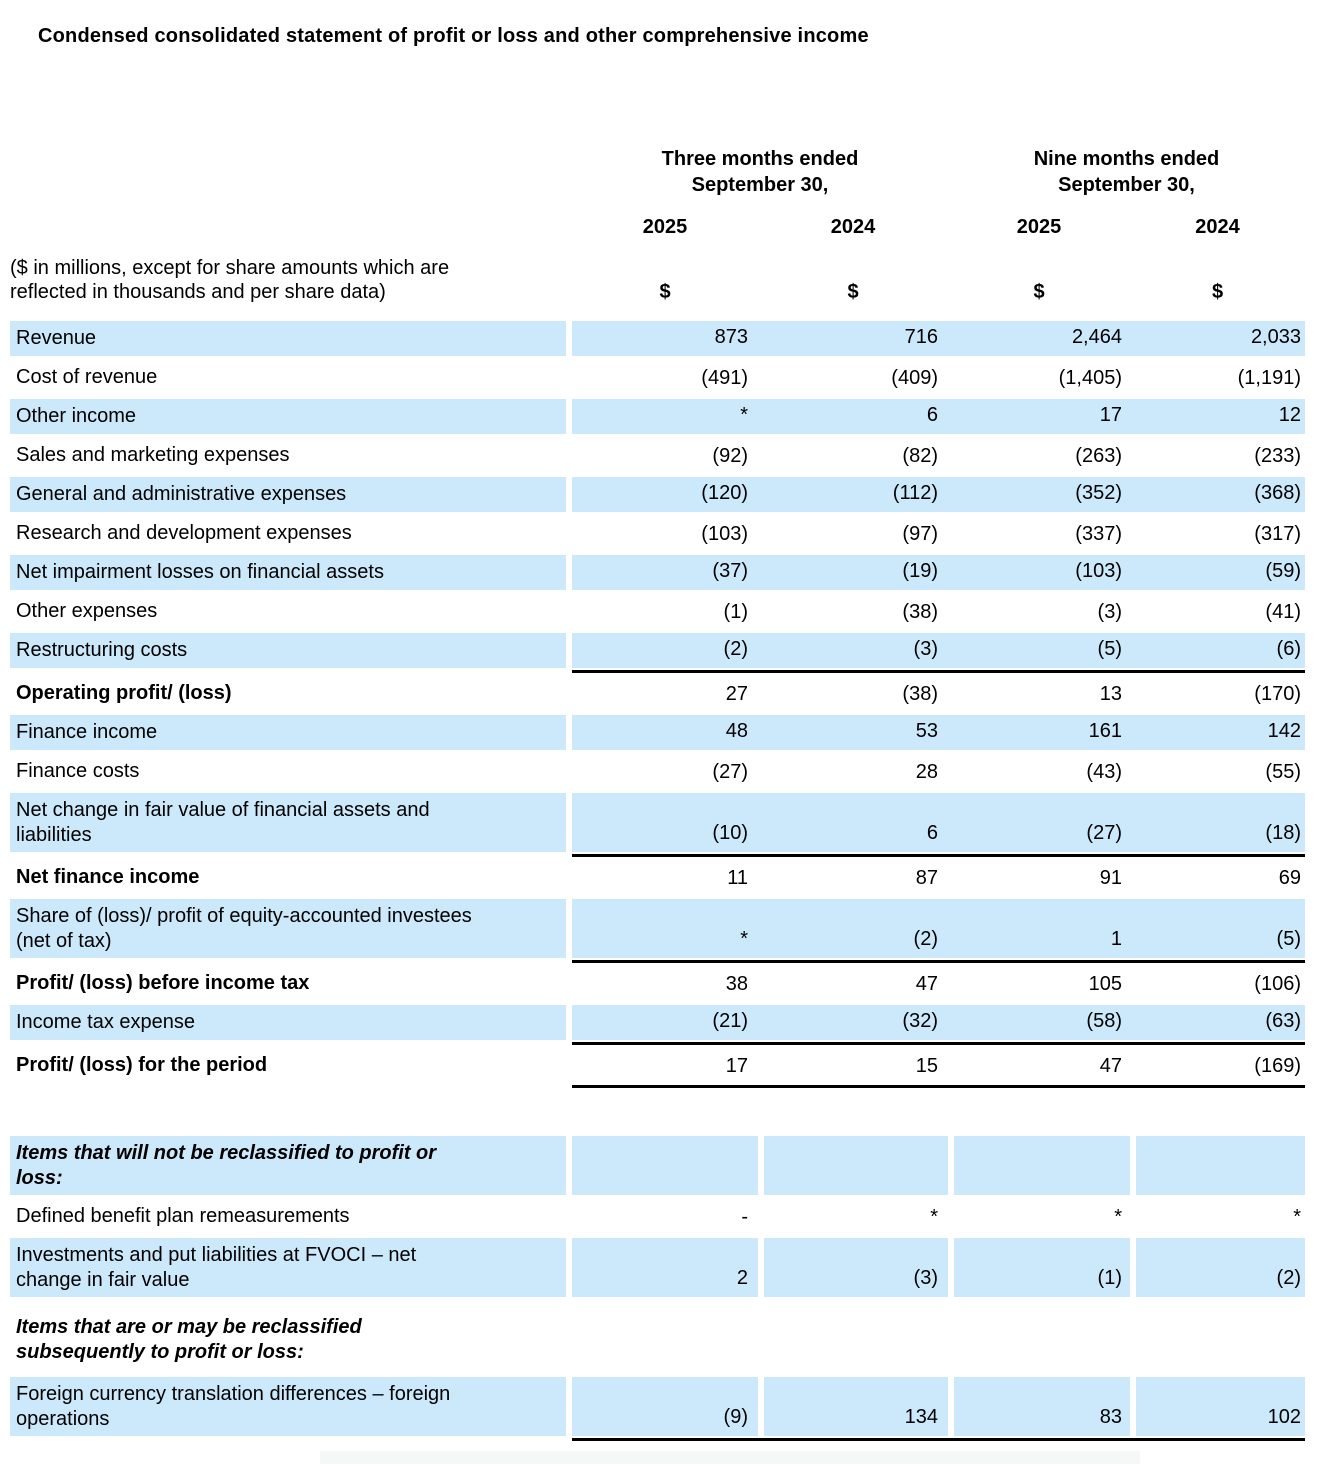  What do you see at coordinates (1098, 534) in the screenshot?
I see `value-cell: (337)` at bounding box center [1098, 534].